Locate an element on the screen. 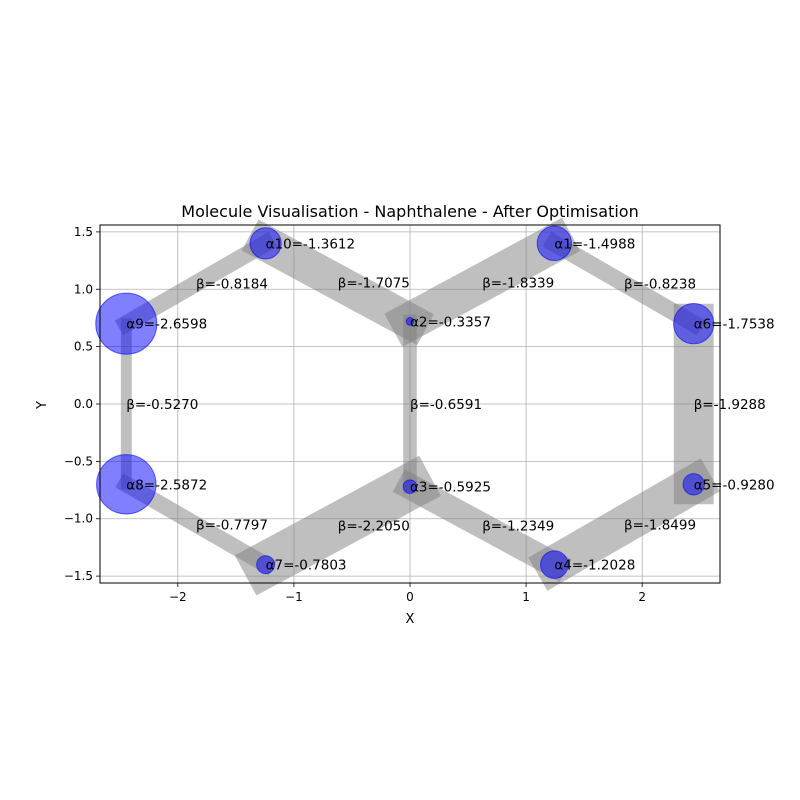  bond-label-5-6: β=-1.9288 is located at coordinates (730, 405).